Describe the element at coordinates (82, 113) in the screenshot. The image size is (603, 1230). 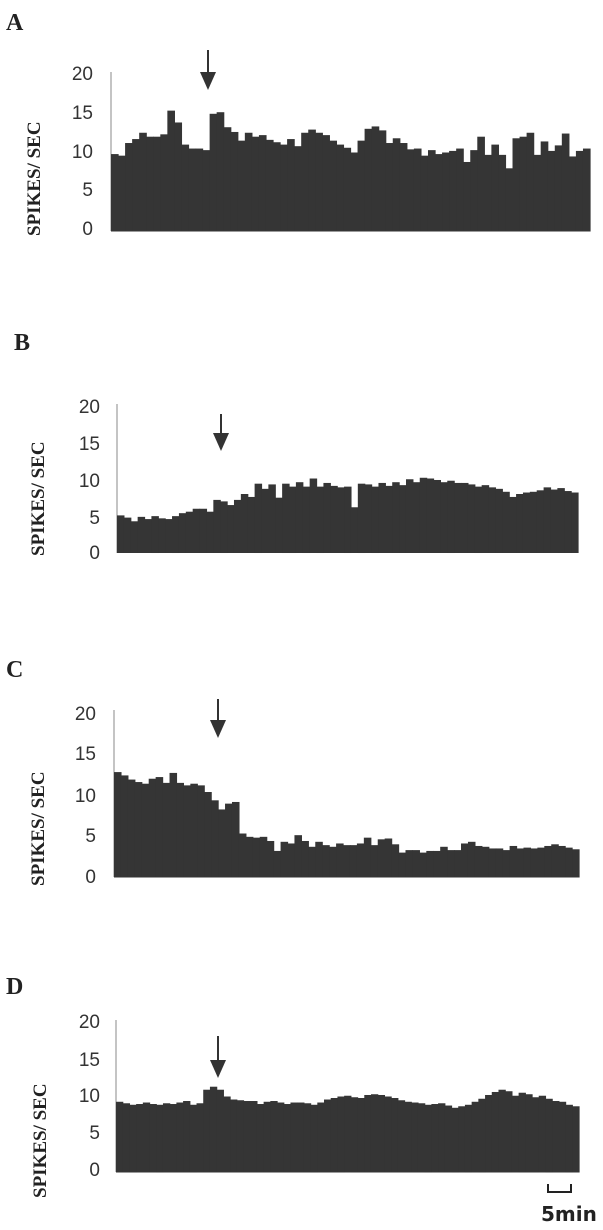
I see `y-tick-label-a-15: 15` at that location.